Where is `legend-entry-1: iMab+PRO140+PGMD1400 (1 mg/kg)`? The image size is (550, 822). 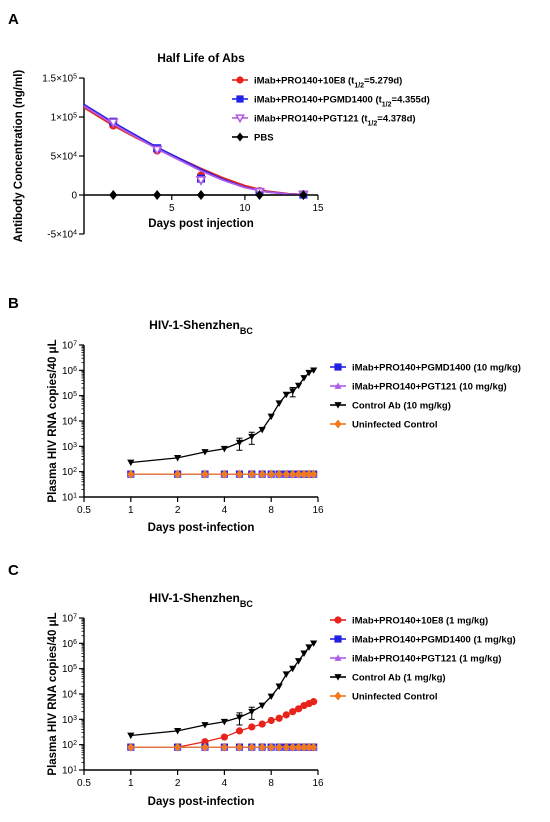 legend-entry-1: iMab+PRO140+PGMD1400 (1 mg/kg) is located at coordinates (423, 640).